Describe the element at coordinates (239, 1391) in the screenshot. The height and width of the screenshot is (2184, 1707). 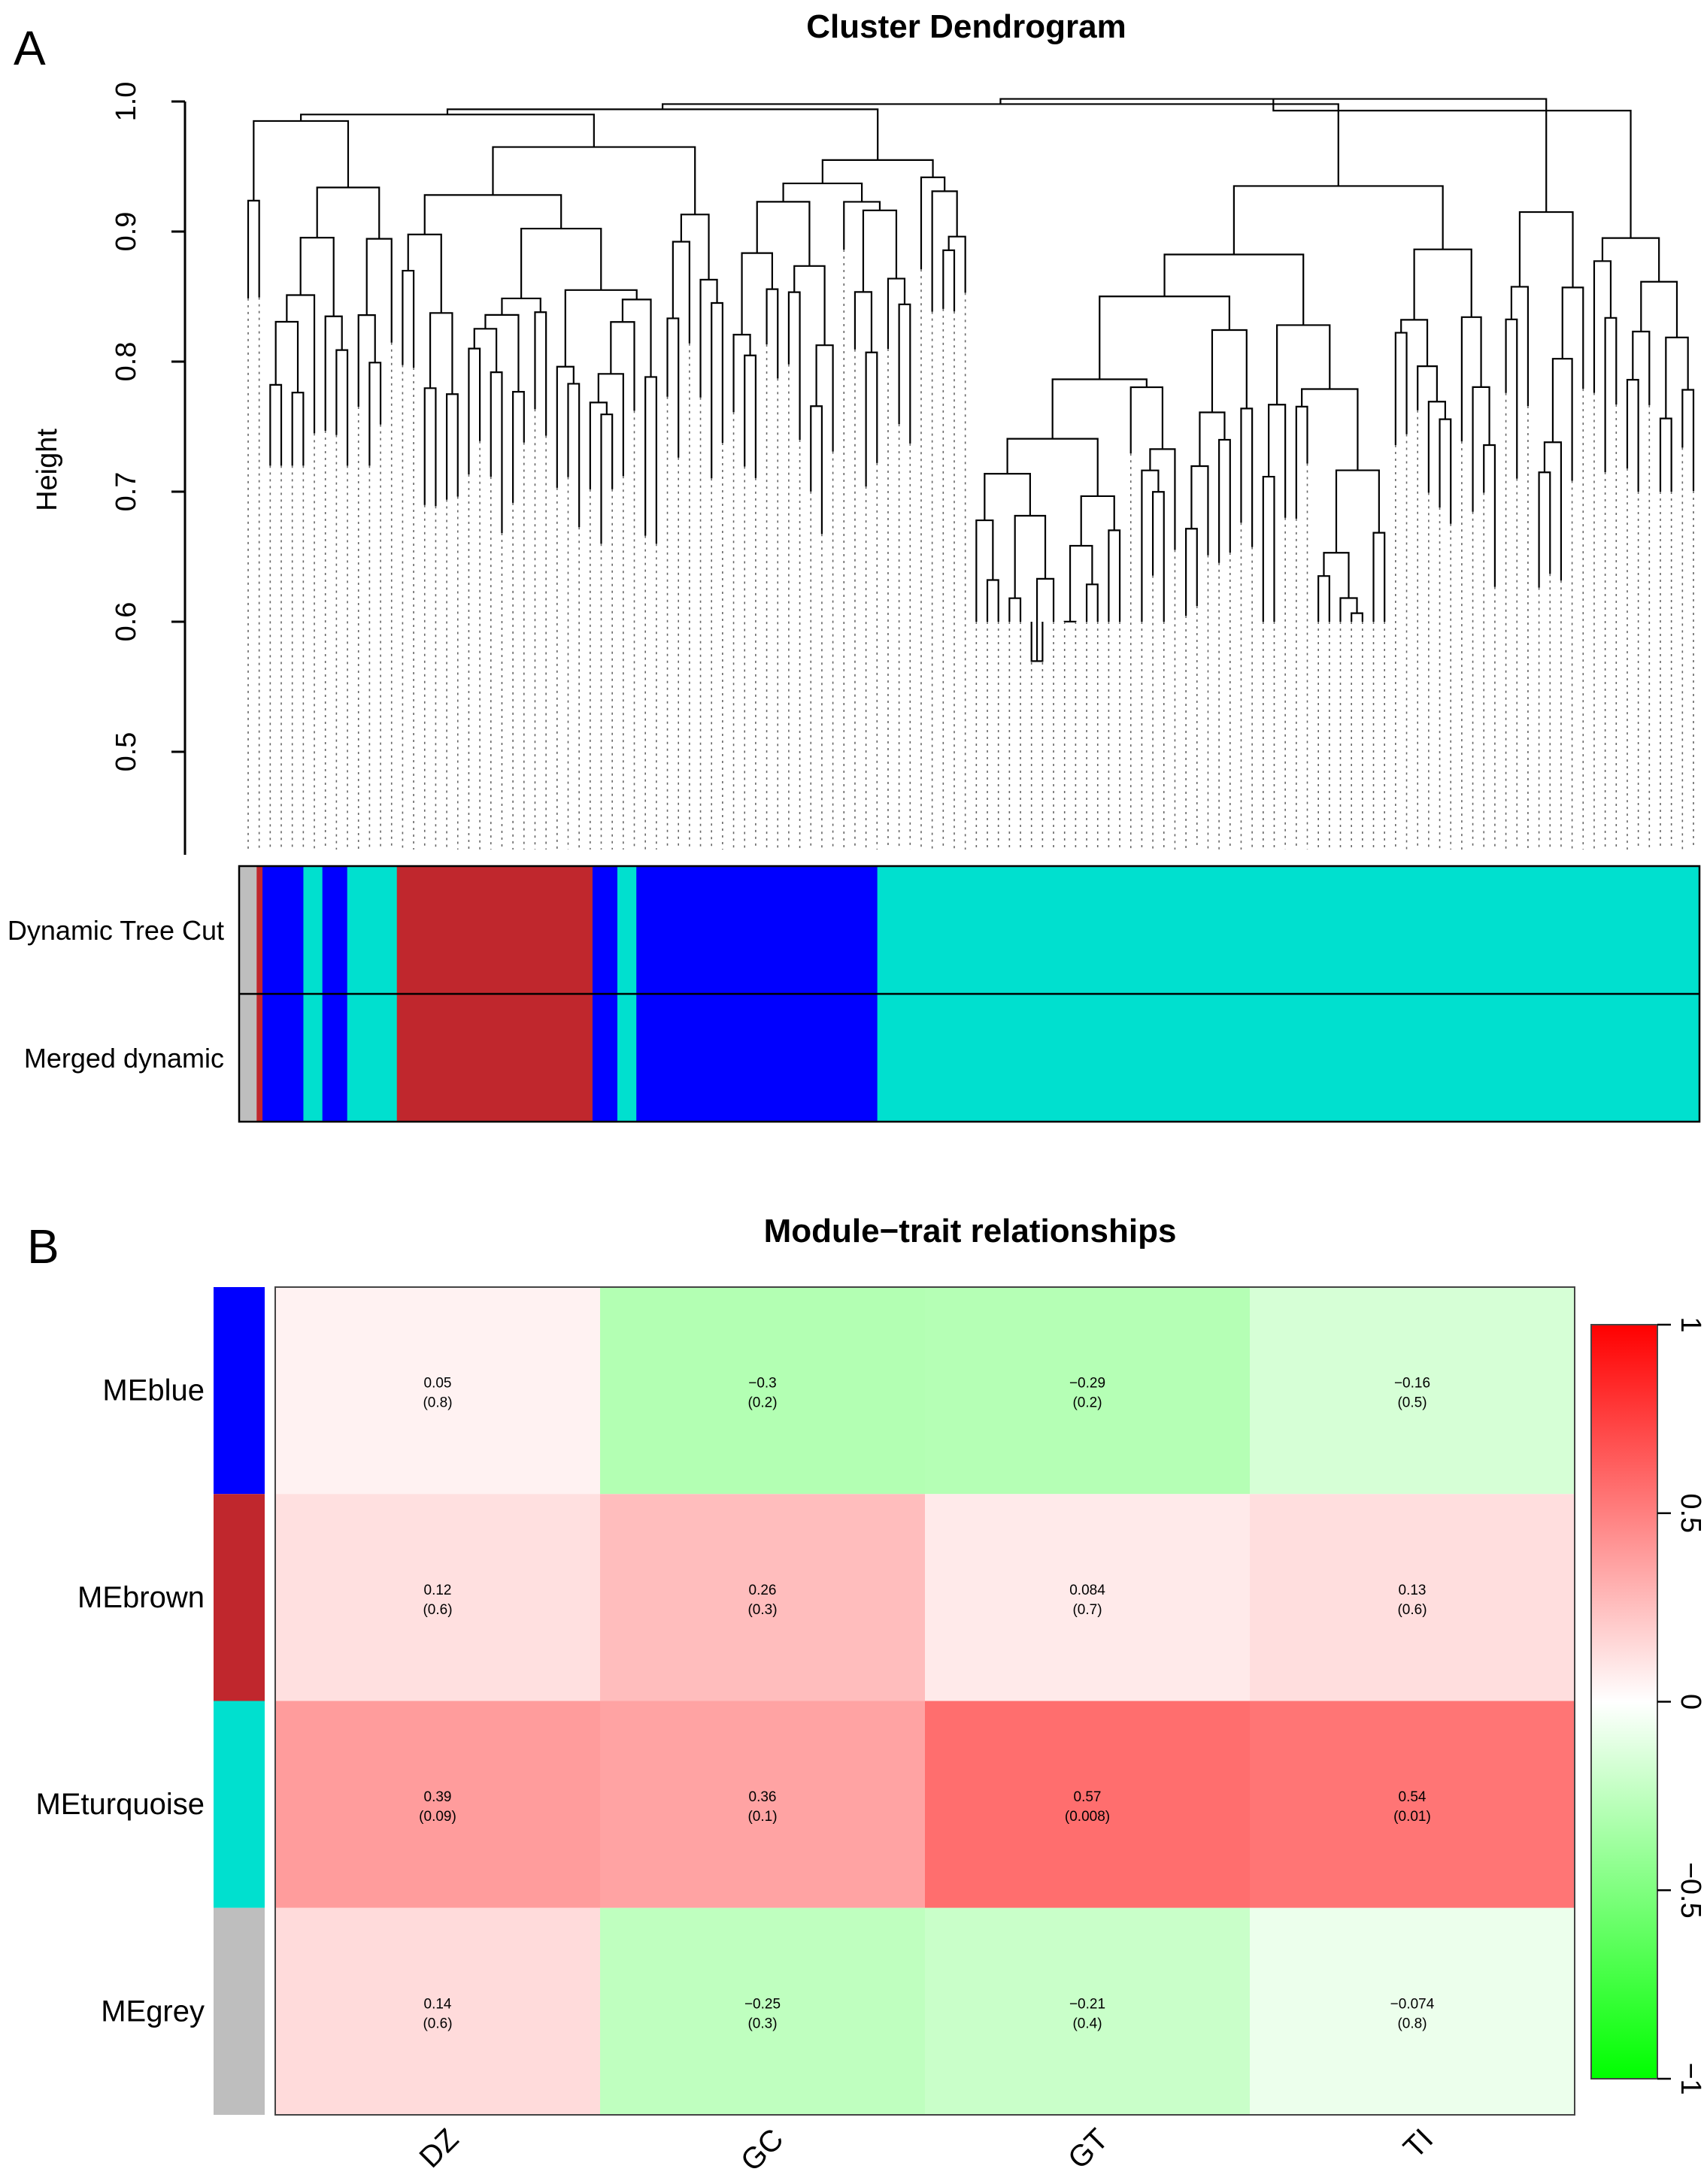
I see `row-color-blue` at that location.